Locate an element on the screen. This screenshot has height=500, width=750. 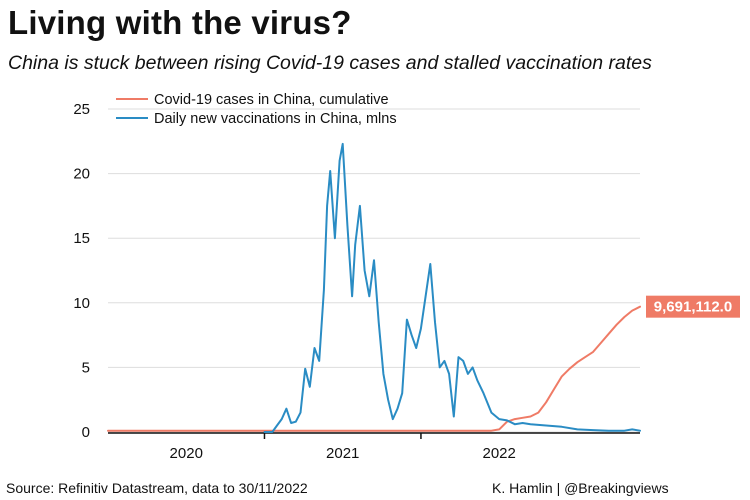
chart-title: Living with the virus? is located at coordinates (180, 22).